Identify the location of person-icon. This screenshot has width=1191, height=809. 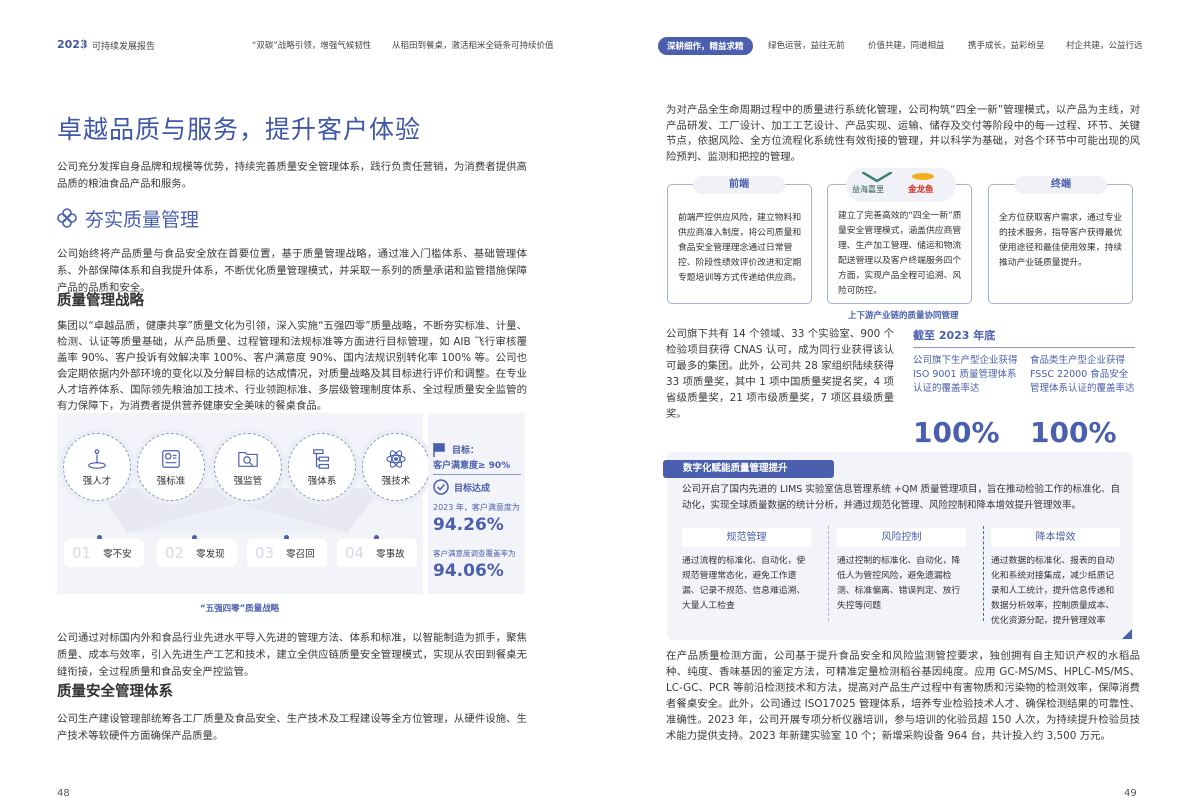
(97, 458).